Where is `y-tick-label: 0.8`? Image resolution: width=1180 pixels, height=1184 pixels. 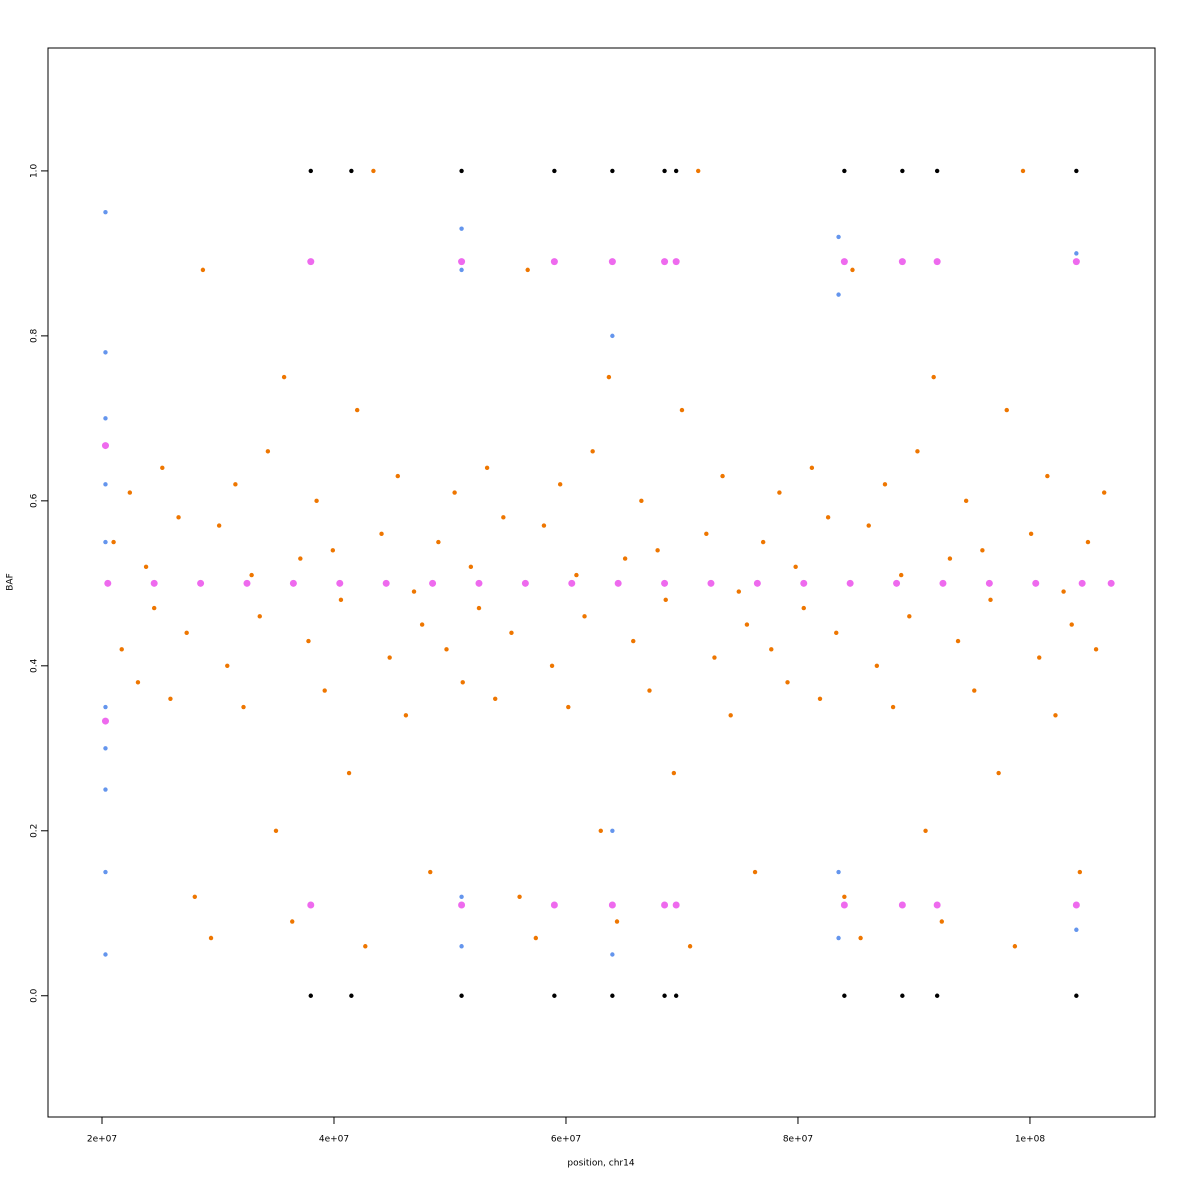 y-tick-label: 0.8 is located at coordinates (35, 335).